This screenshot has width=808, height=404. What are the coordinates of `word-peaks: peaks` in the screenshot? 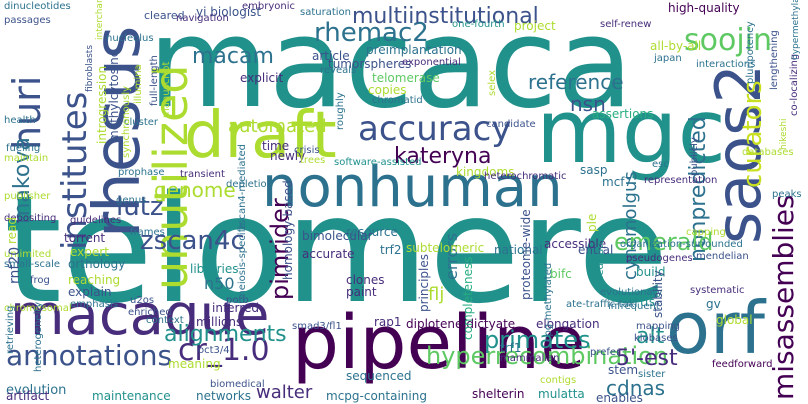 It's located at (787, 194).